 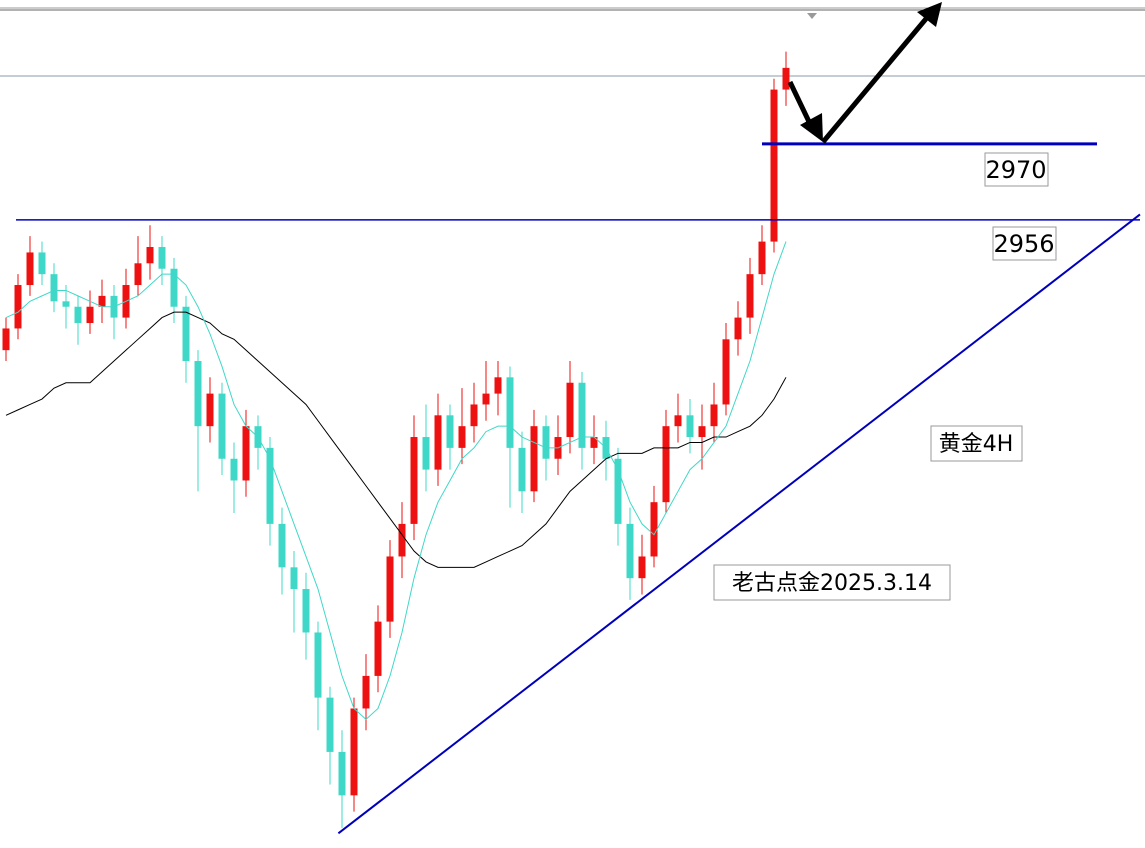 I want to click on level-label: 2956, so click(x=1023, y=244).